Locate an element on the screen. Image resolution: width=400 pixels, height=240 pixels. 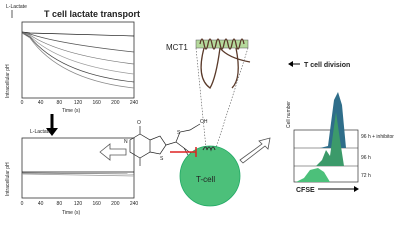
membrane-label: MCT1 is located at coordinates (177, 47).